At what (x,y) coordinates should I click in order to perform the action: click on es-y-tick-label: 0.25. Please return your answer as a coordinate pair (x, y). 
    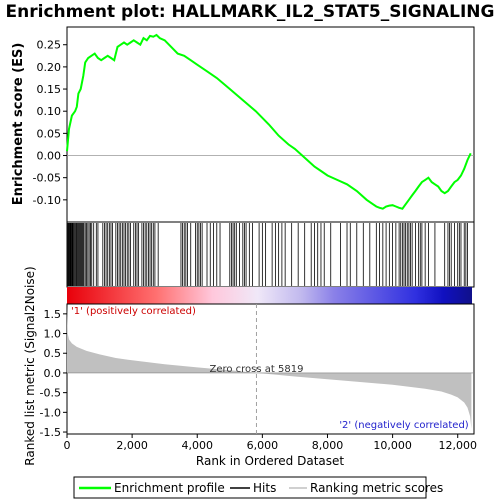
    Looking at the image, I should click on (49, 45).